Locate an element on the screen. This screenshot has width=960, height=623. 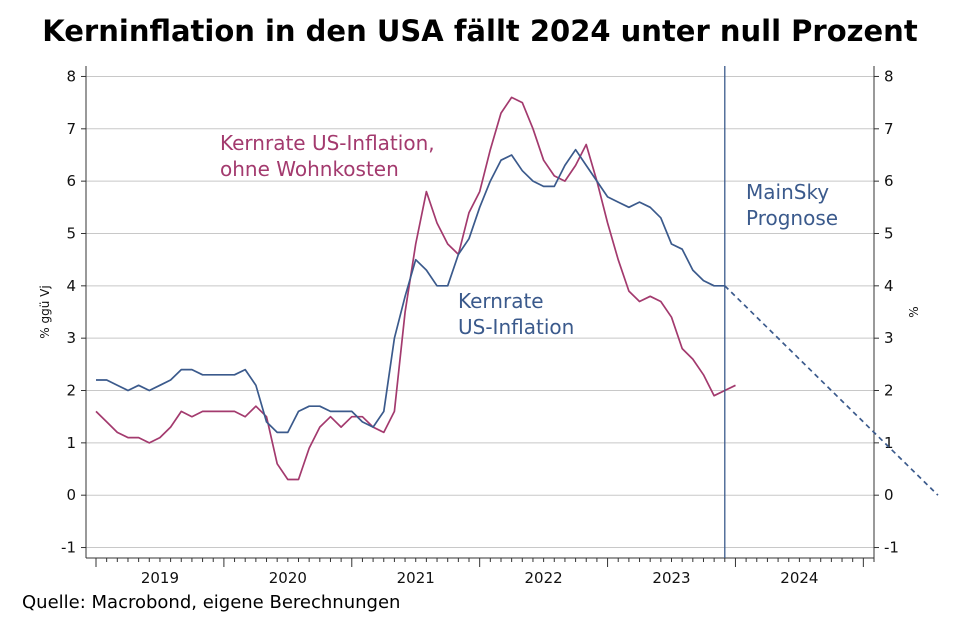
source-note: Quelle: Macrobond, eigene Berechnungen is located at coordinates (211, 602).